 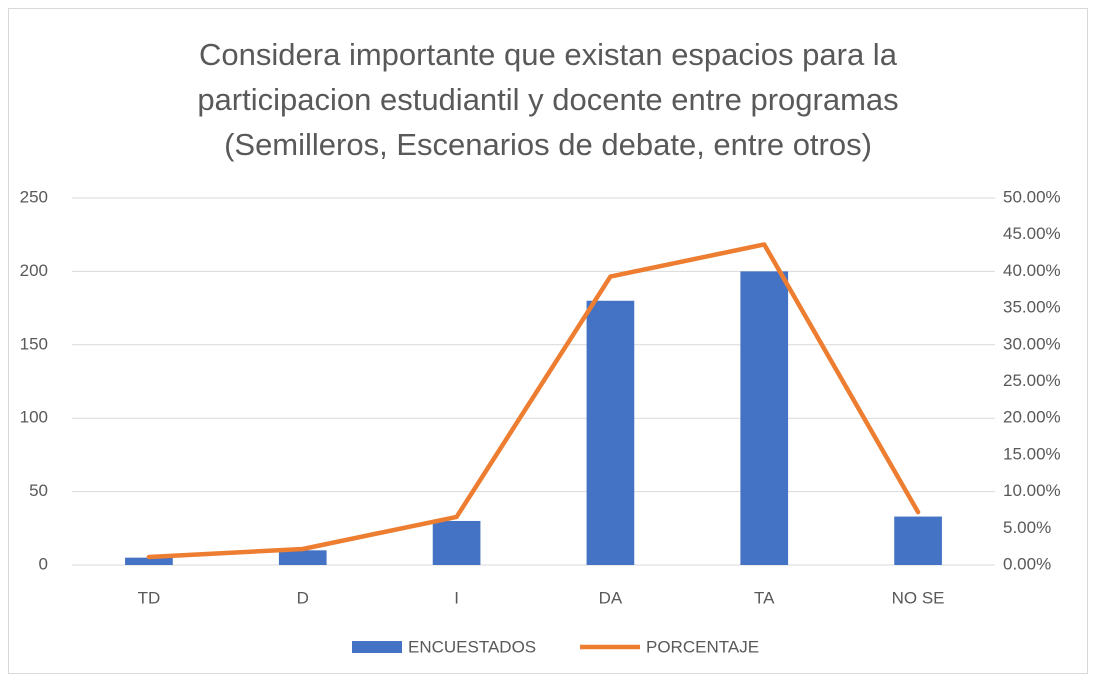 What do you see at coordinates (38, 490) in the screenshot?
I see `y-tick-label: 50` at bounding box center [38, 490].